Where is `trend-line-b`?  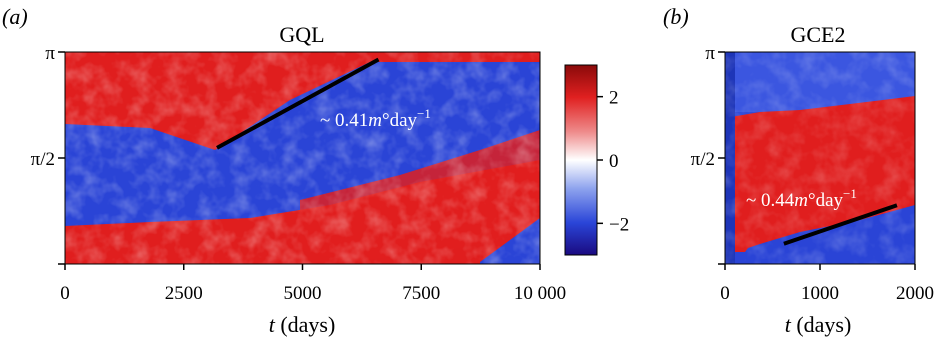 trend-line-b is located at coordinates (840, 224).